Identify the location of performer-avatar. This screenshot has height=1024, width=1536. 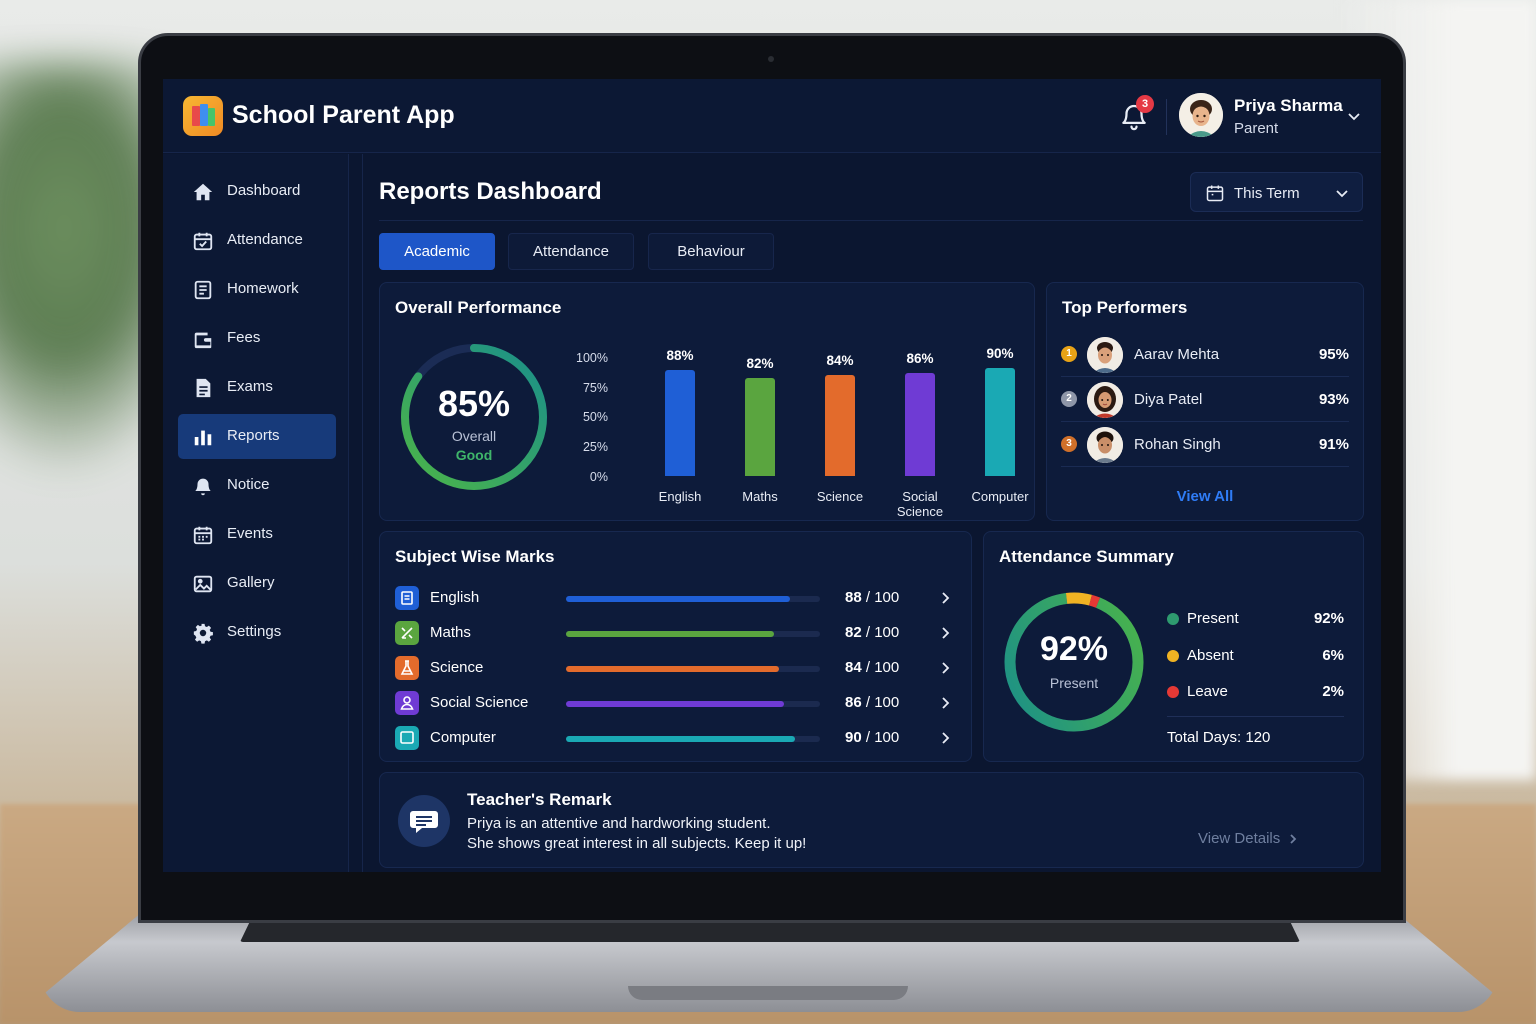
(1105, 400).